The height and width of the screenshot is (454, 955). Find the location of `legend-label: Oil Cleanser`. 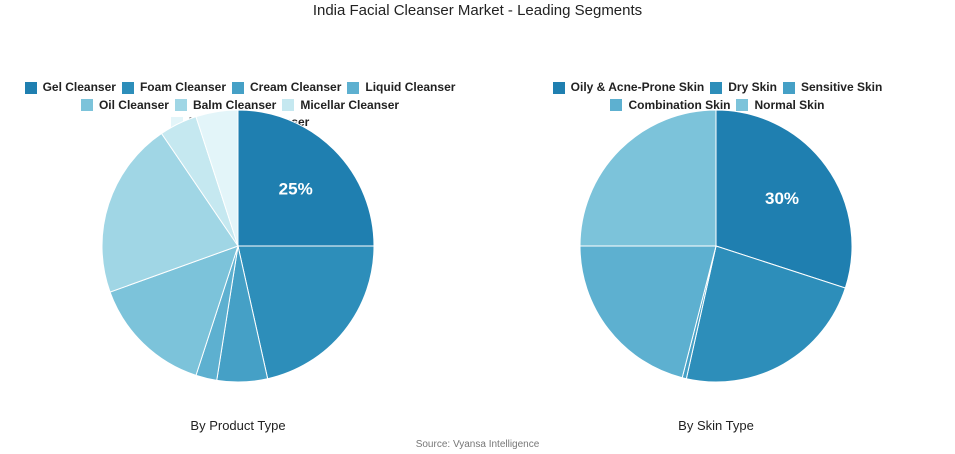

legend-label: Oil Cleanser is located at coordinates (133, 104).